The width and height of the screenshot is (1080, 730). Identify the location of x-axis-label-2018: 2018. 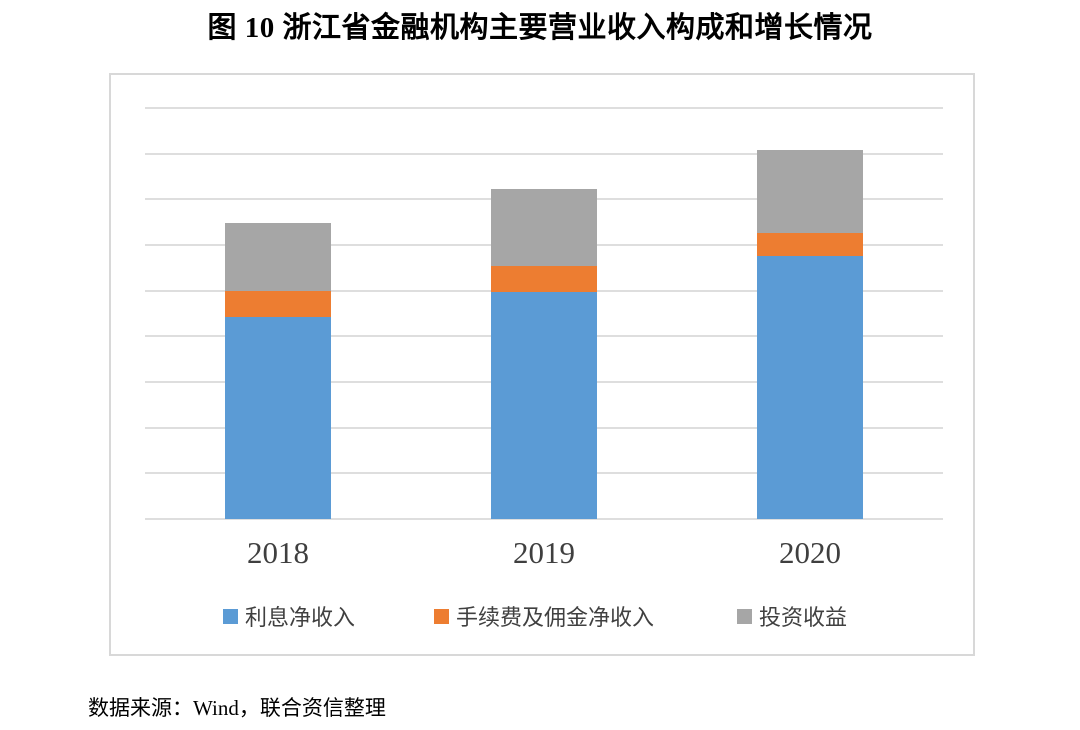
(278, 552).